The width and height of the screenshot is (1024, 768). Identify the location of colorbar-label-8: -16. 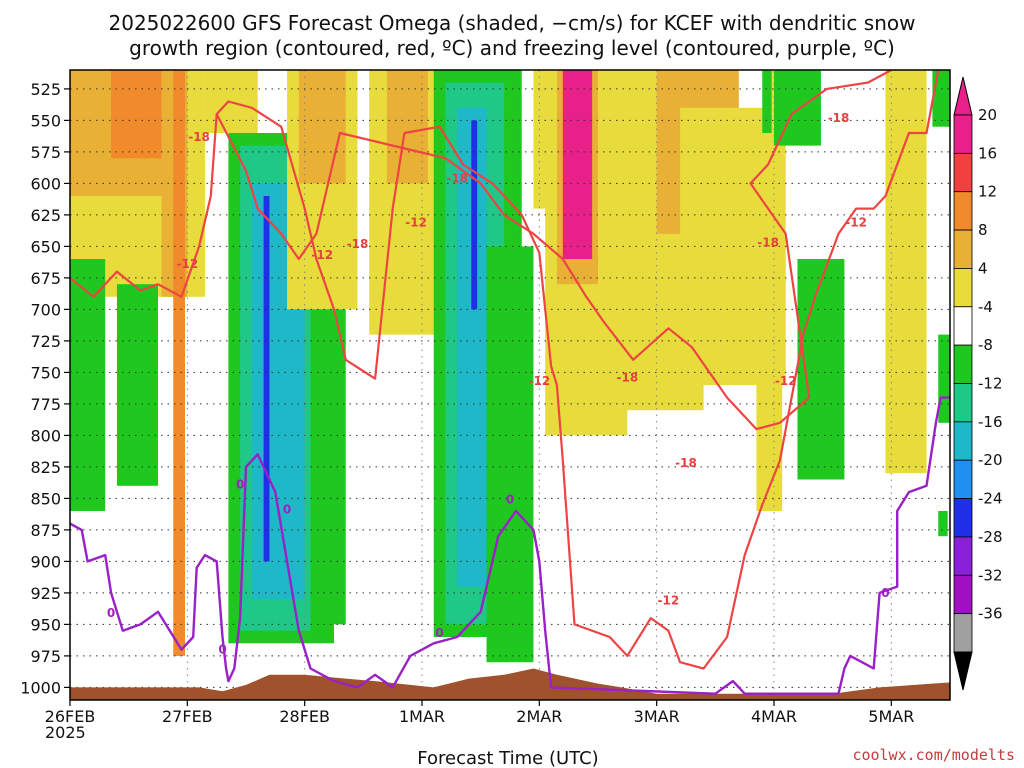
(990, 422).